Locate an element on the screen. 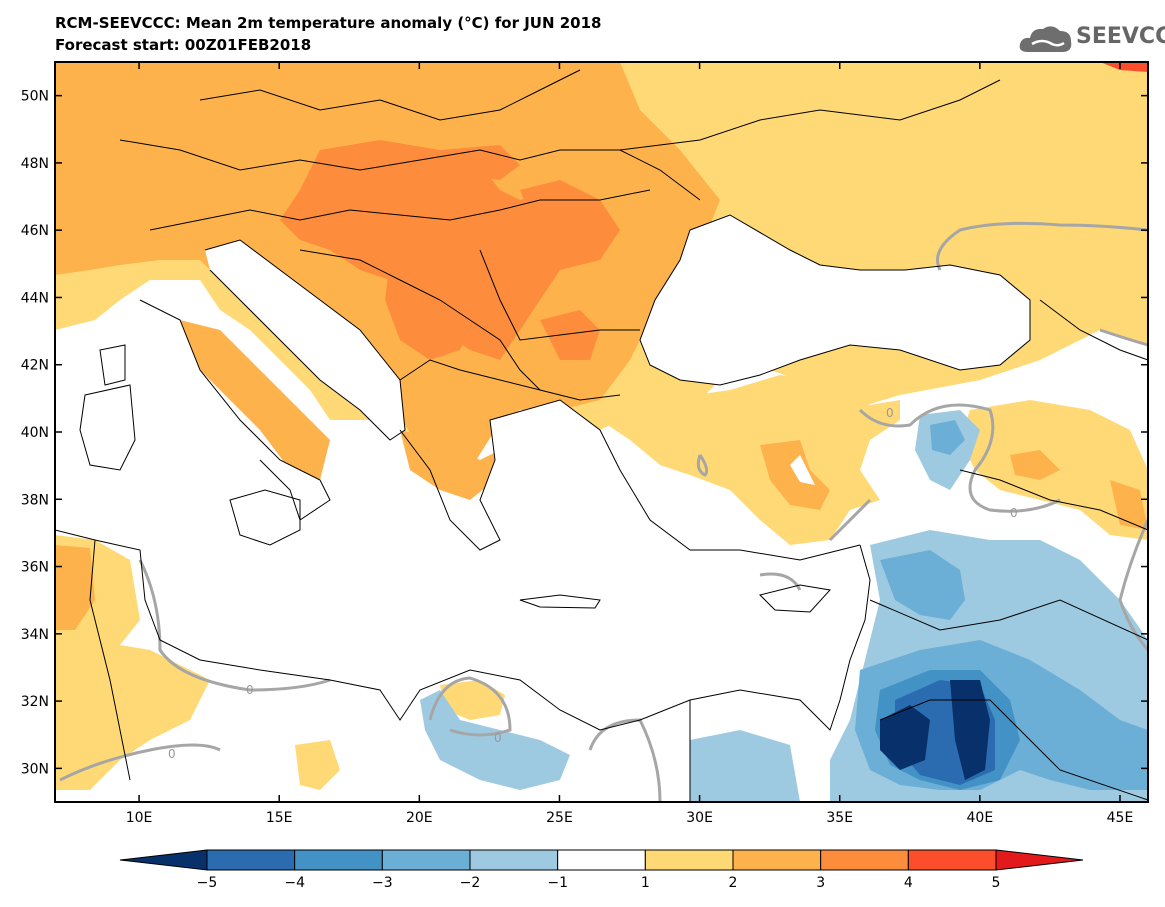  coastline-corsica is located at coordinates (112, 365).